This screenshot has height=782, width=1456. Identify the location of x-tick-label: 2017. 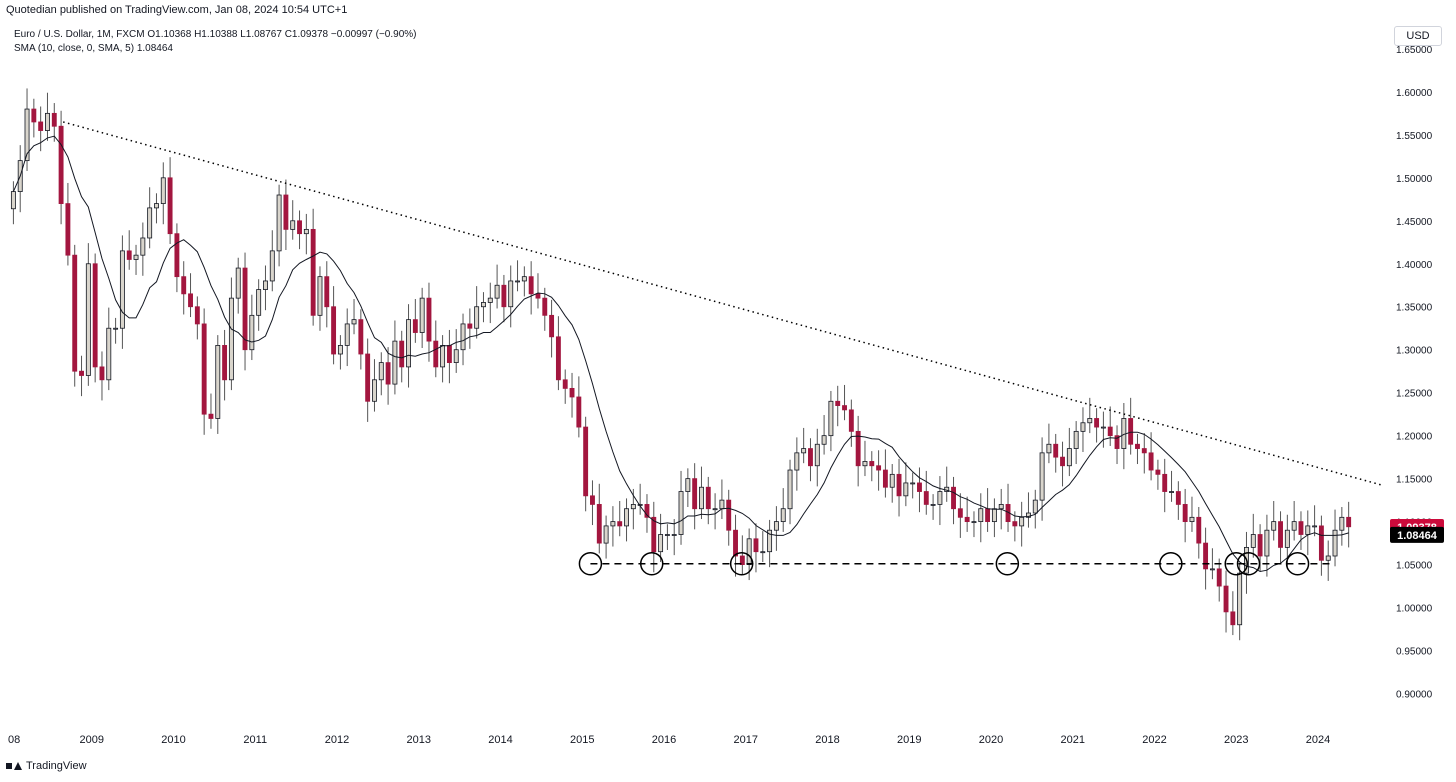
(746, 740).